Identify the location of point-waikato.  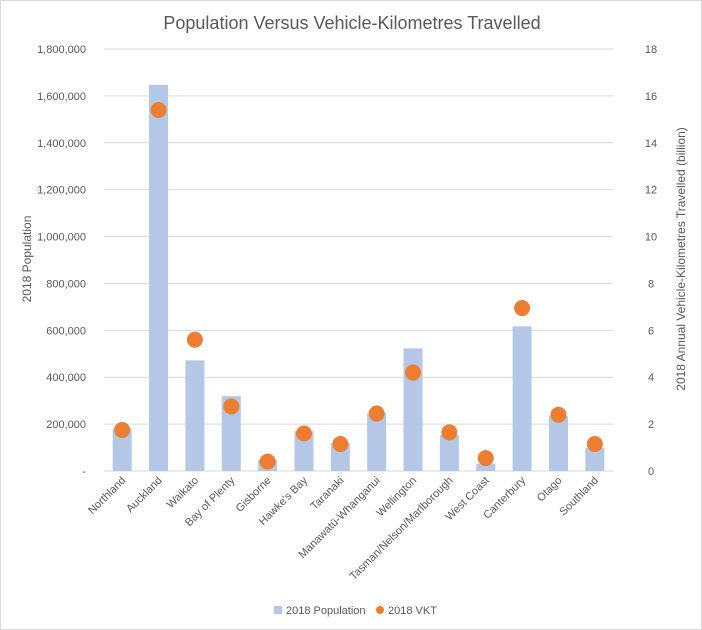
(194, 339).